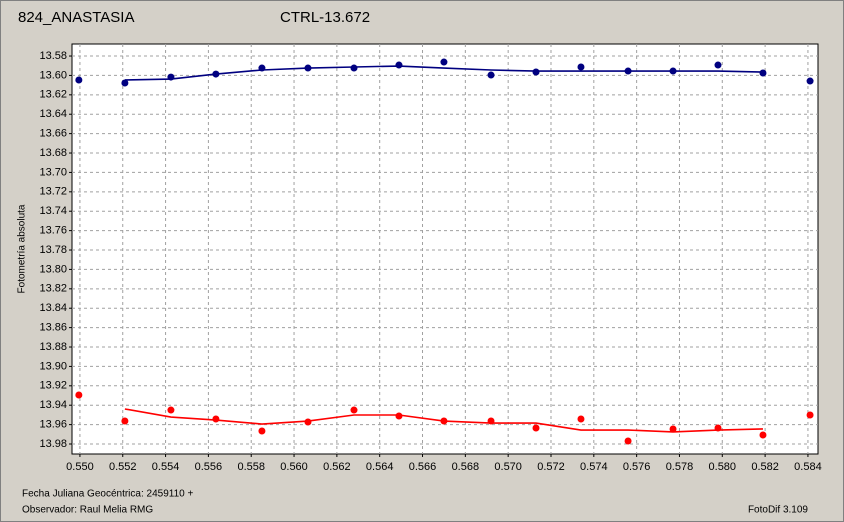 The image size is (844, 522). I want to click on y-tick-label: 13.98, so click(53, 444).